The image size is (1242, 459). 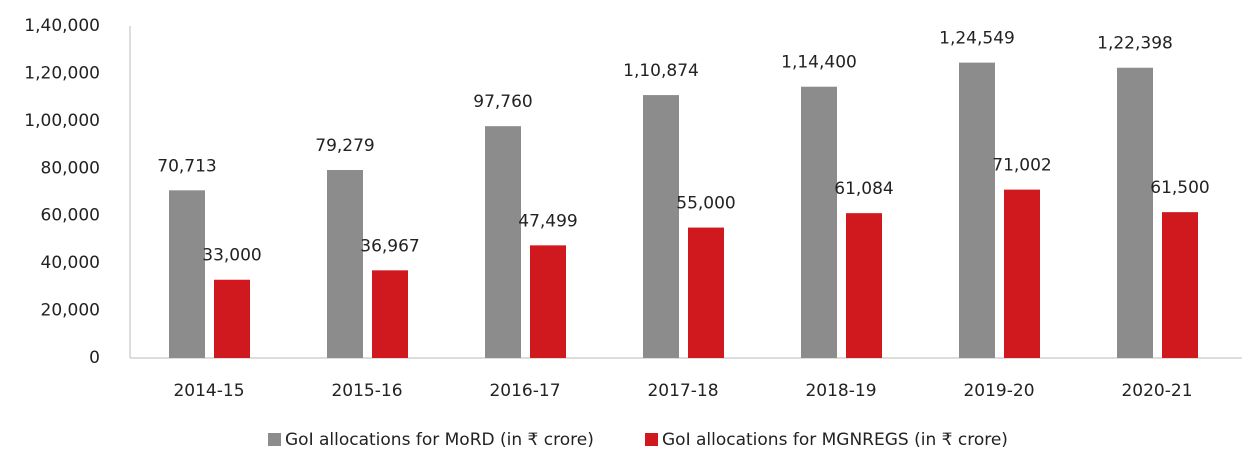 What do you see at coordinates (62, 26) in the screenshot?
I see `y-tick-label: 1,40,000` at bounding box center [62, 26].